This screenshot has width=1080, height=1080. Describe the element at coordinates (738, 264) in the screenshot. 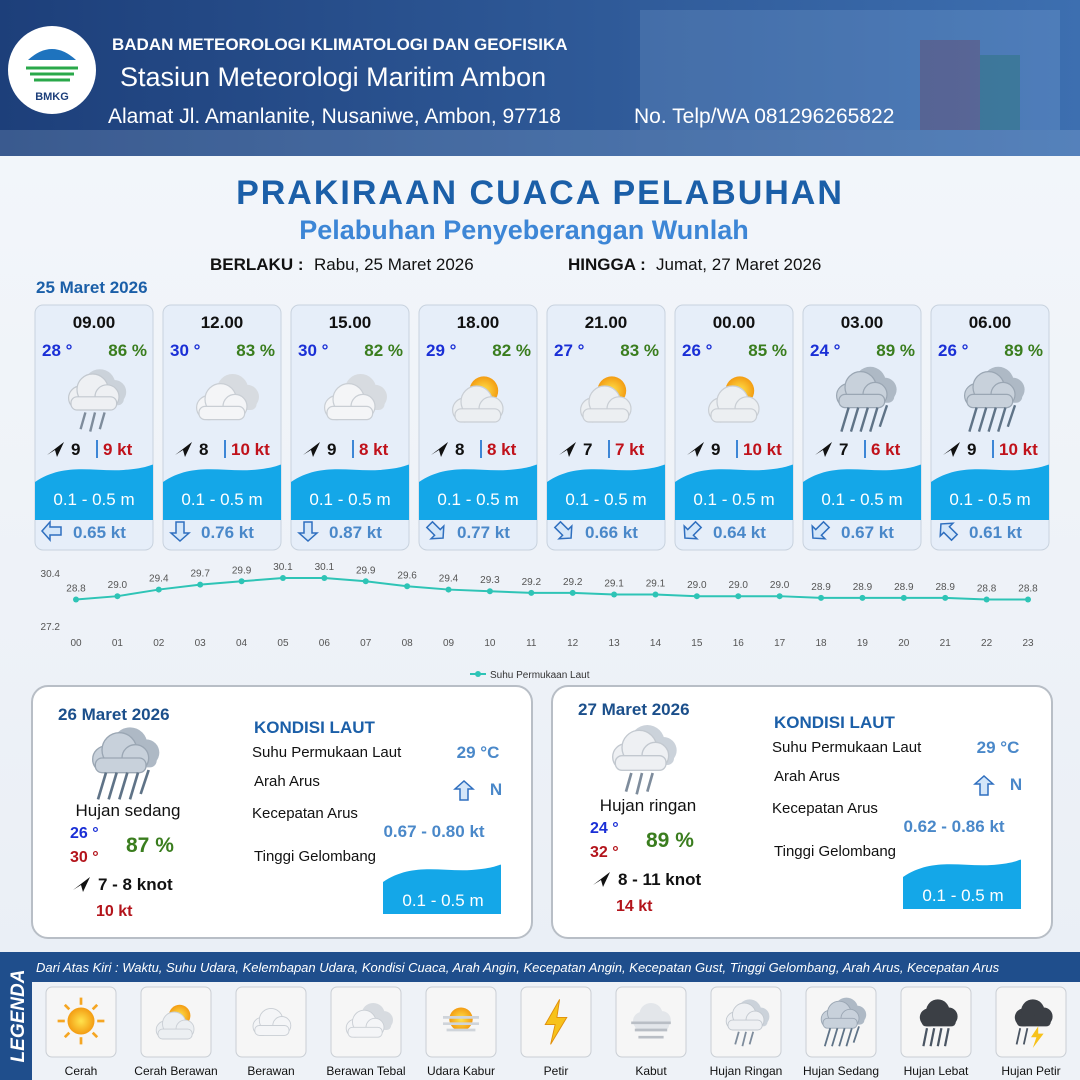

I see `valid-to: Jumat, 27 Maret 2026` at that location.